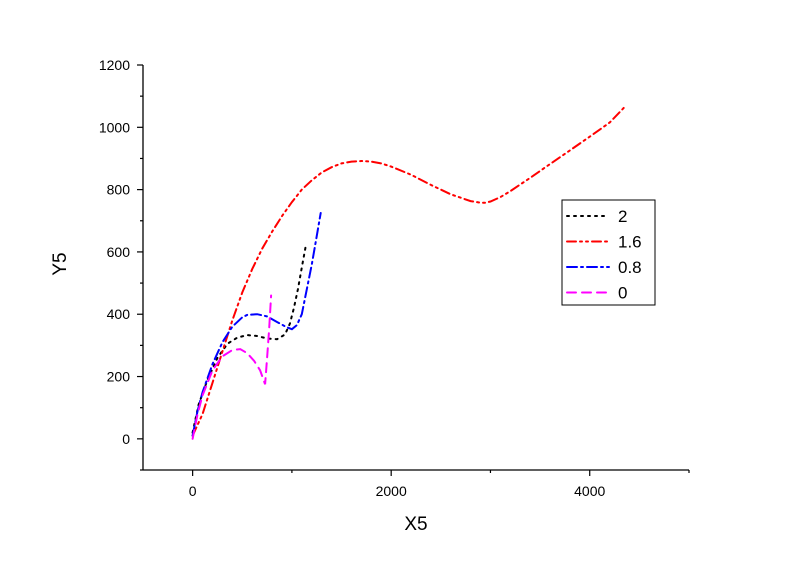 This screenshot has width=800, height=565. What do you see at coordinates (121, 264) in the screenshot?
I see `y-axis-ticks: 0 200 400 600 800 1000 1200` at bounding box center [121, 264].